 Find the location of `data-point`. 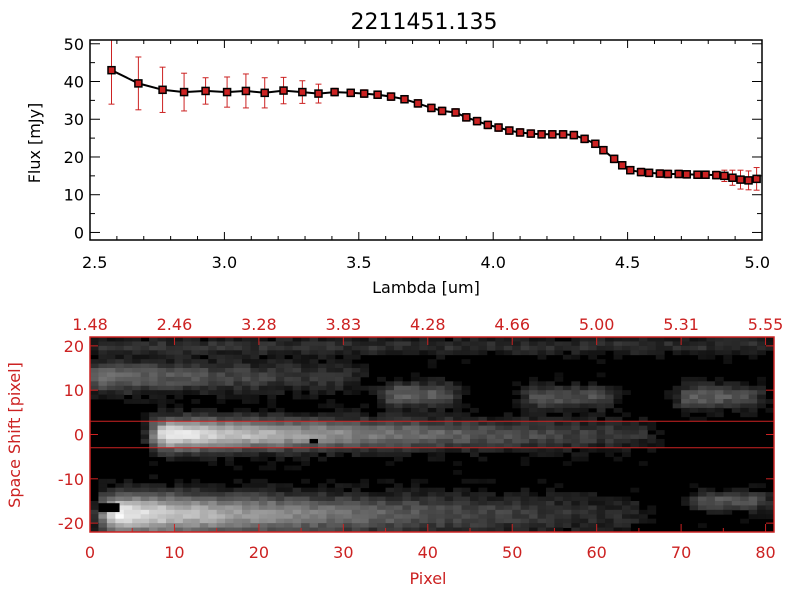

data-point is located at coordinates (614, 159).